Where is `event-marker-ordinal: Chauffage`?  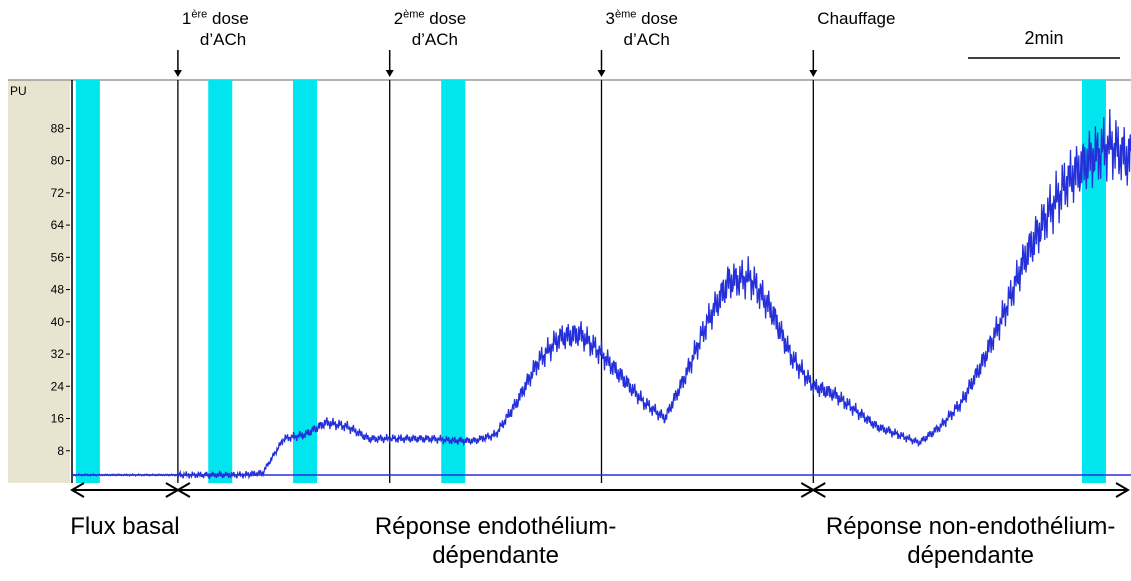
event-marker-ordinal: Chauffage is located at coordinates (856, 18).